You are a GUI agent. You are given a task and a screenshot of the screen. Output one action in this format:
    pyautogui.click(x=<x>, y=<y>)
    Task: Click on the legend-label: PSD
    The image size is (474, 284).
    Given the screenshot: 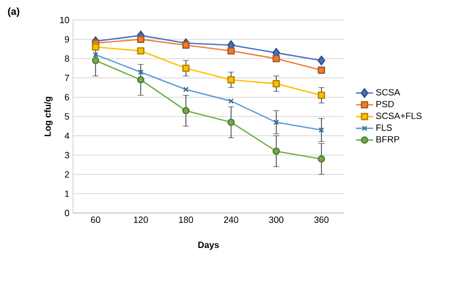 What is the action you would take?
    pyautogui.click(x=385, y=104)
    